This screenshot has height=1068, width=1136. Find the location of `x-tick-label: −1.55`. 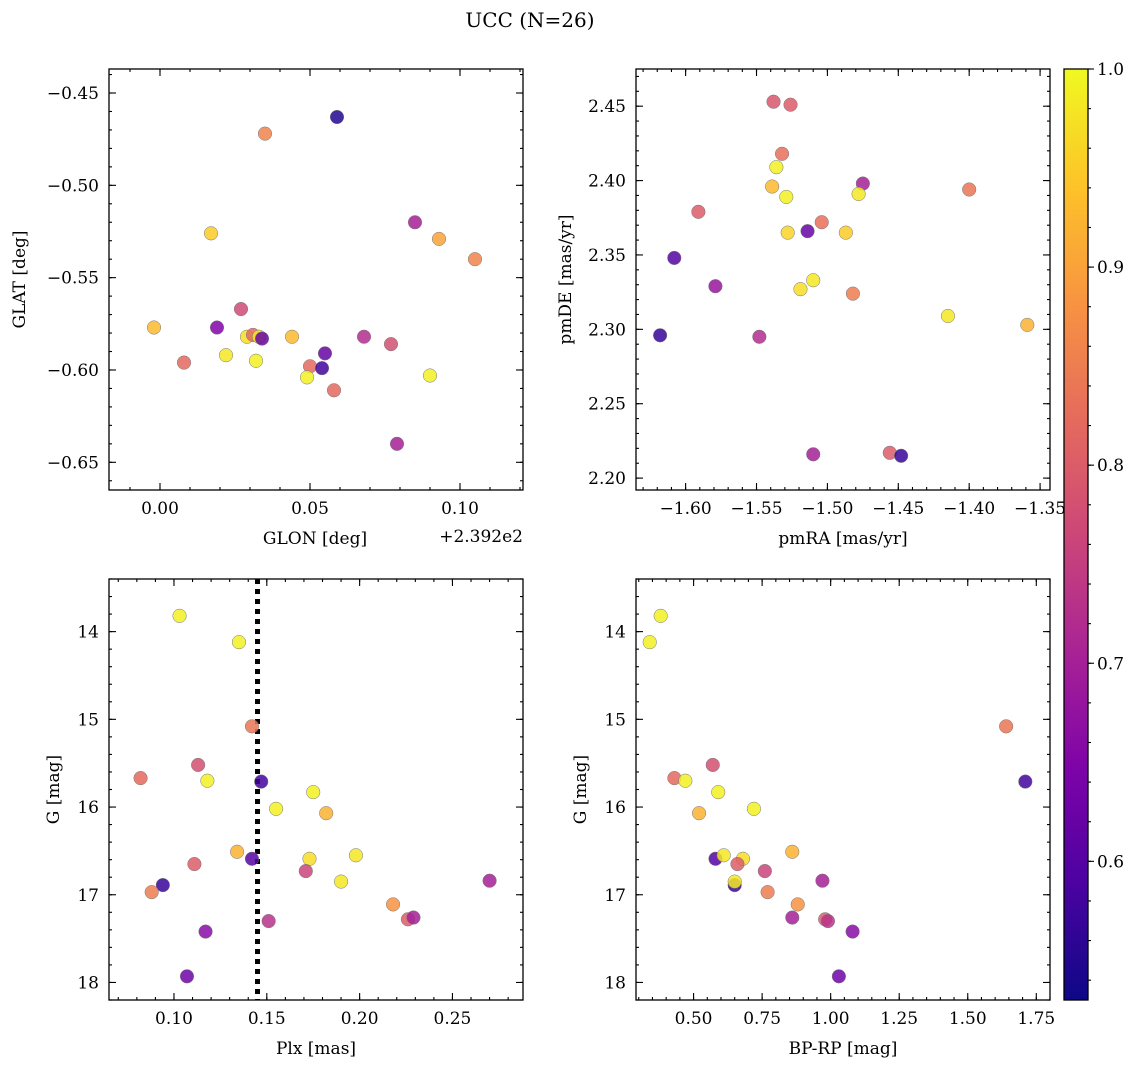

x-tick-label: −1.55 is located at coordinates (756, 509).